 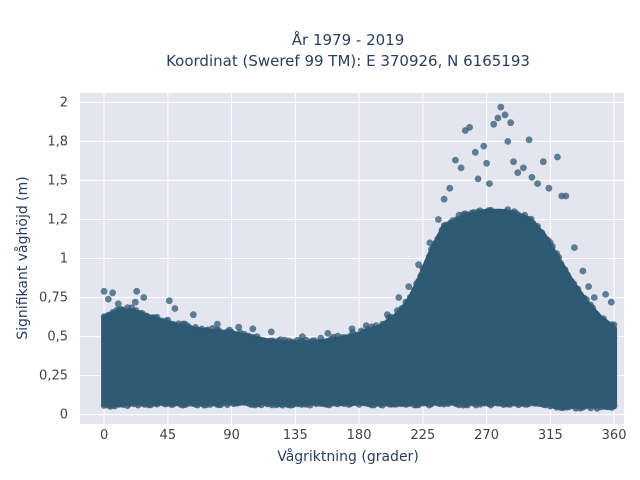 What do you see at coordinates (53, 376) in the screenshot?
I see `y-tick-label: 0,25` at bounding box center [53, 376].